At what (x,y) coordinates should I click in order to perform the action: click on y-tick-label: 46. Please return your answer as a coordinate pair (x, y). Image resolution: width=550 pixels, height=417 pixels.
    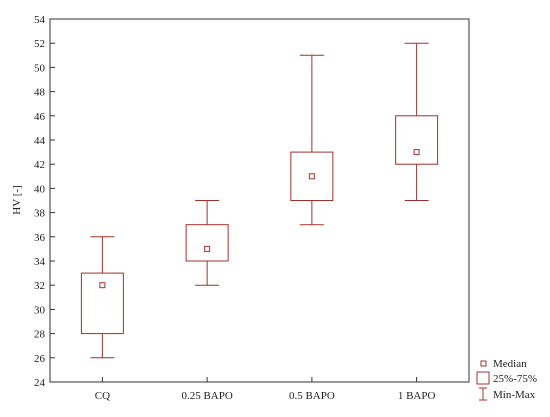
    Looking at the image, I should click on (40, 117).